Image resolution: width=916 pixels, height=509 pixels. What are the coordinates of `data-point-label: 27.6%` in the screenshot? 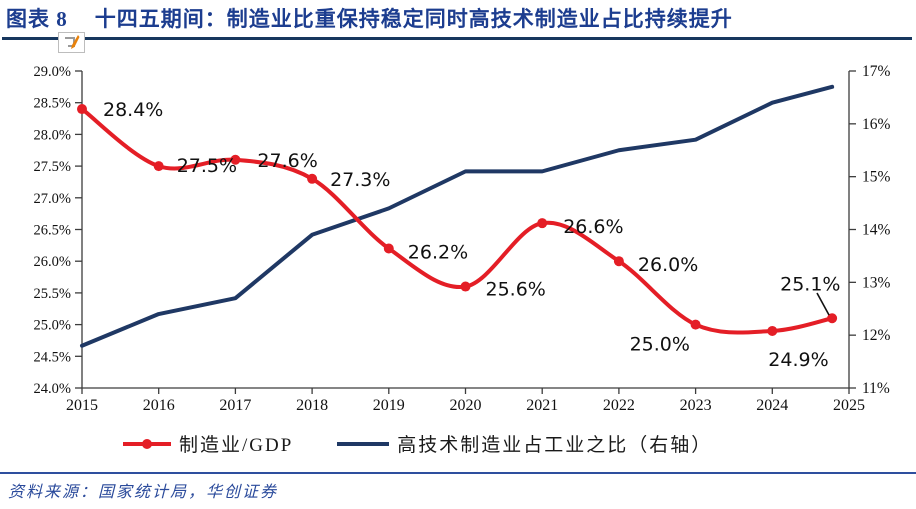 It's located at (287, 161).